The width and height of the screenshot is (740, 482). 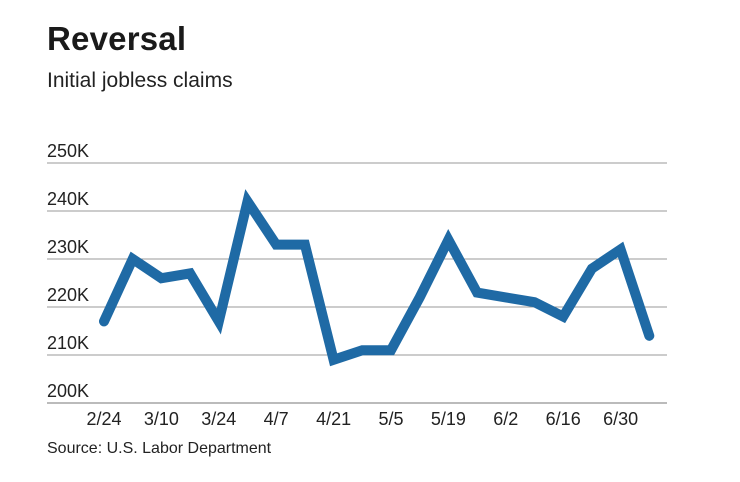 I want to click on y-axis-ticks: 250K 240K 230K 220K 210K 200K, so click(x=68, y=271).